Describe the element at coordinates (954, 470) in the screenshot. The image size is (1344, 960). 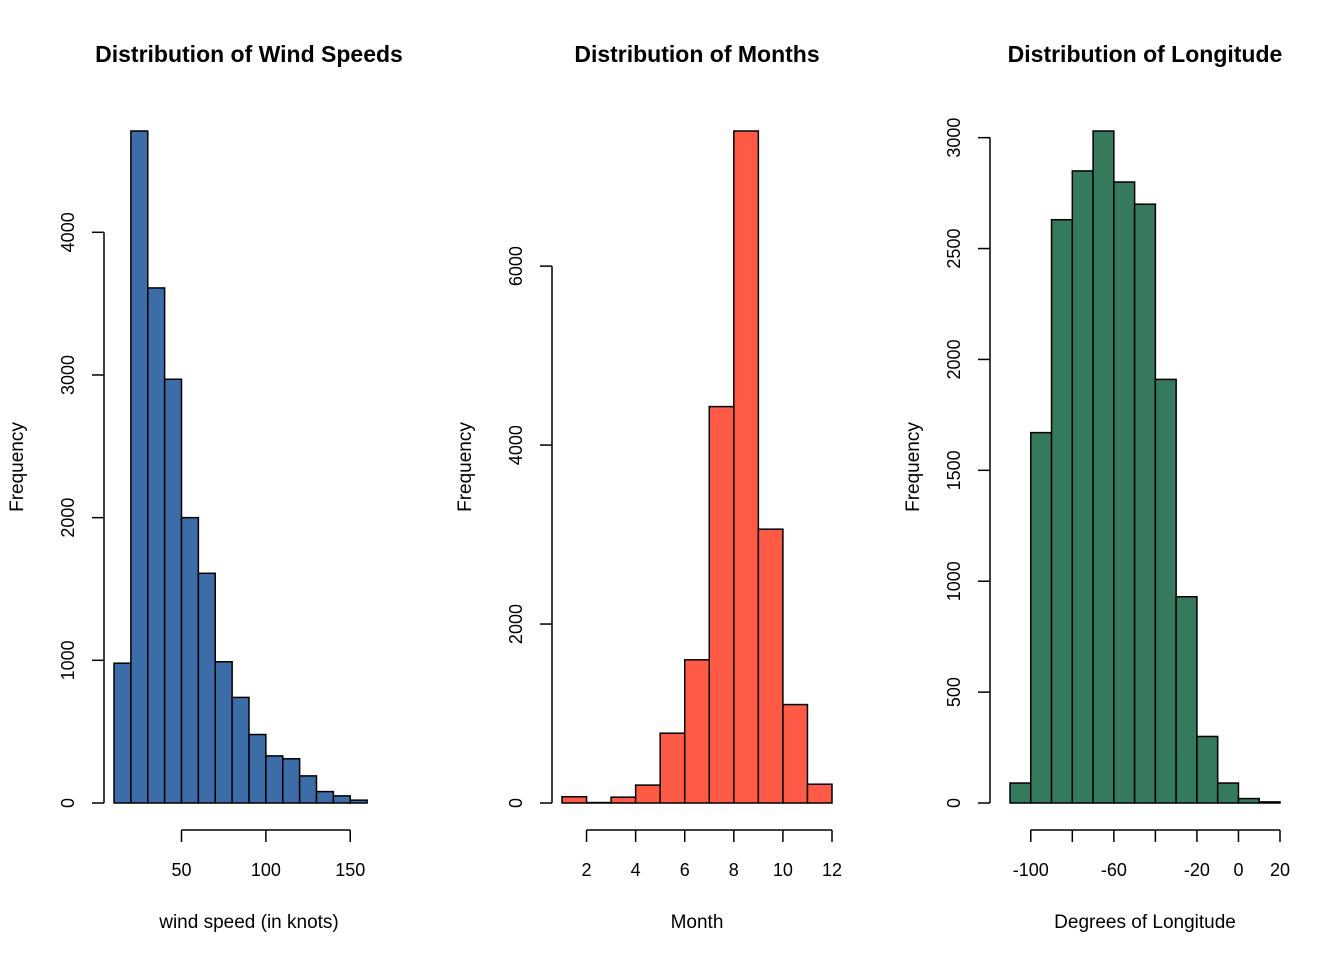
I see `y-tick-label: 1500` at that location.